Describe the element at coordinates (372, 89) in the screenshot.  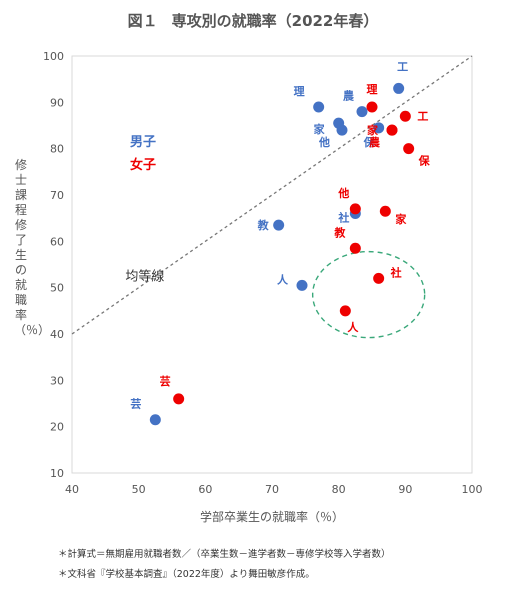
I see `female-point-label: 理` at that location.